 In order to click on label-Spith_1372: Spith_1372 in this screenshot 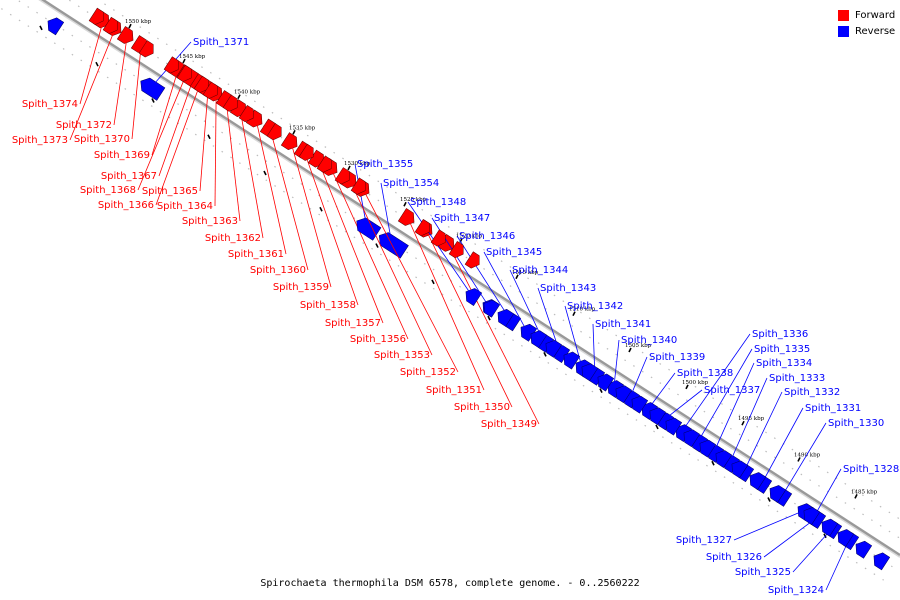, I will do `click(84, 125)`.